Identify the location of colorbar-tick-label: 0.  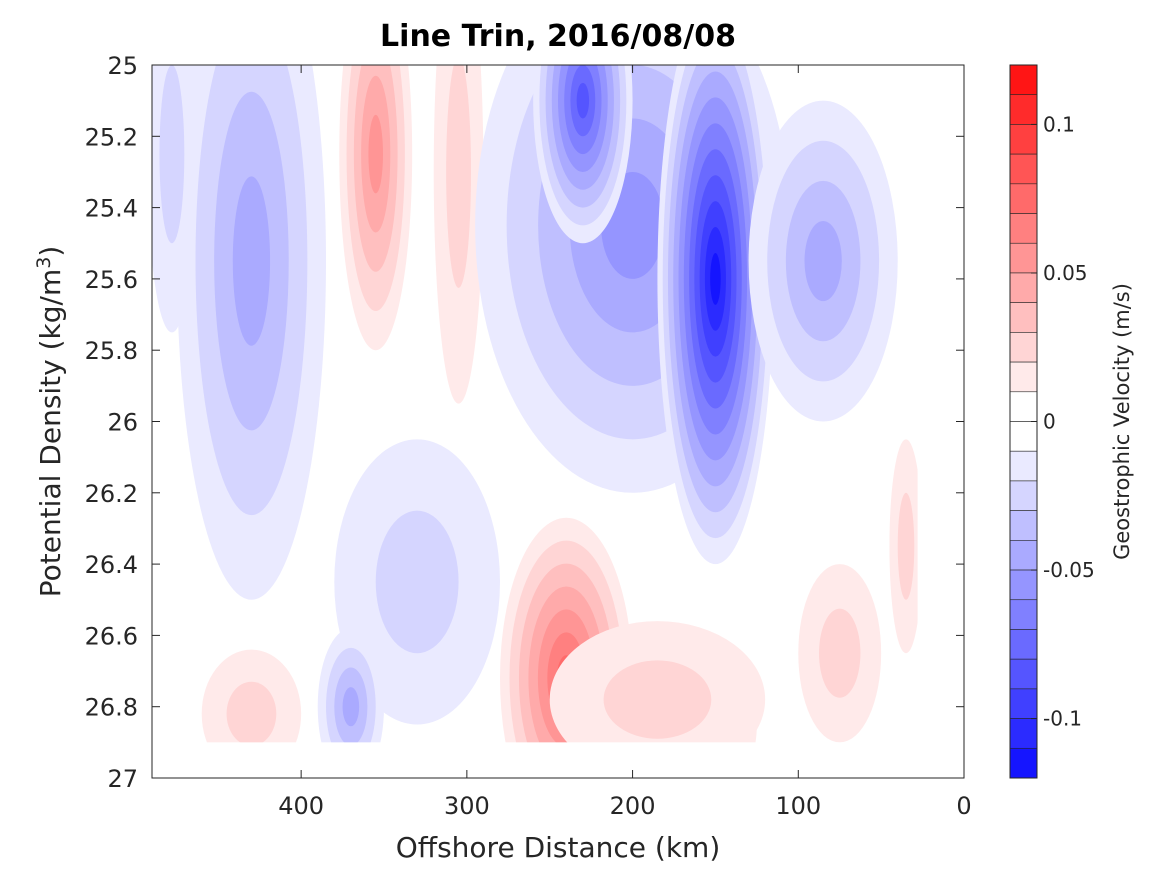
(1049, 422).